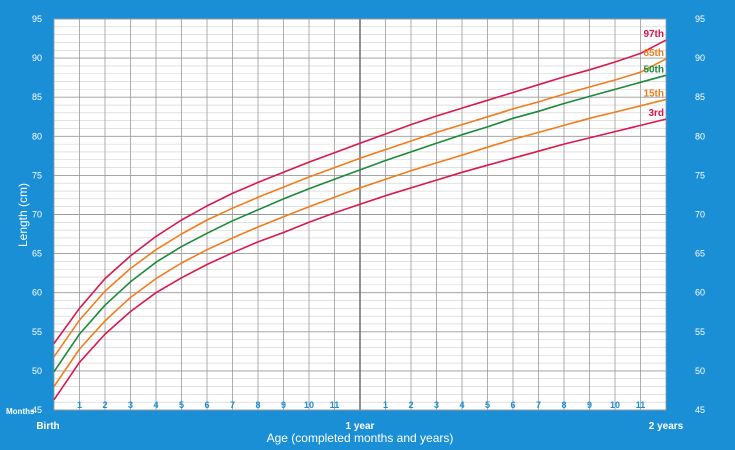 Image resolution: width=735 pixels, height=450 pixels. Describe the element at coordinates (700, 97) in the screenshot. I see `y-tick-label-right: 85` at that location.